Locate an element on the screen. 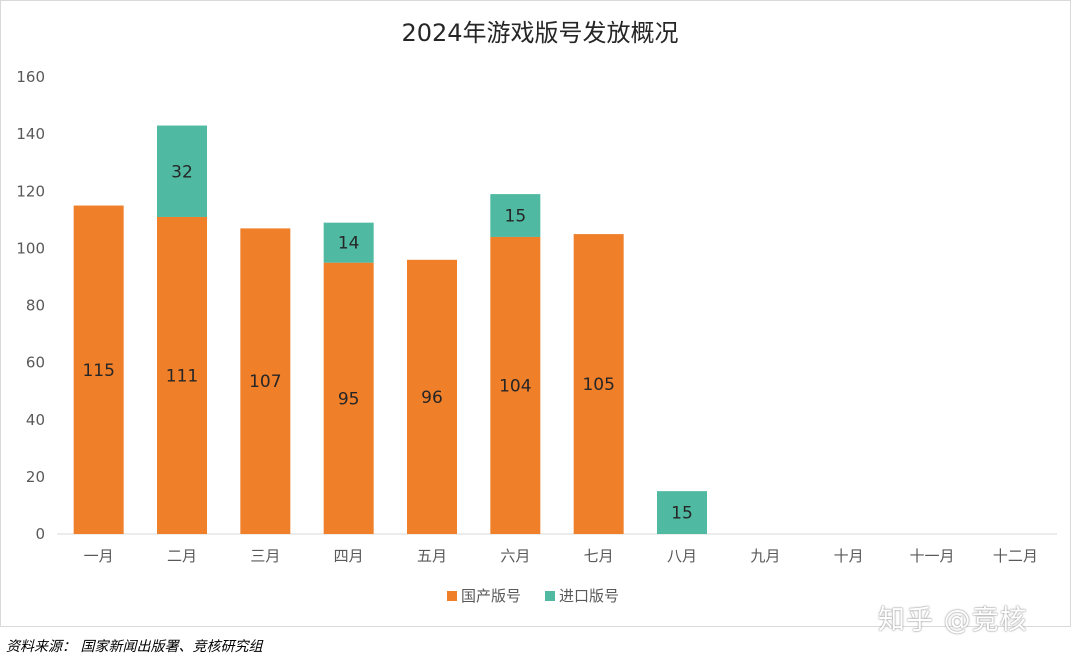 The width and height of the screenshot is (1074, 661). y-tick-label: 0 is located at coordinates (40, 534).